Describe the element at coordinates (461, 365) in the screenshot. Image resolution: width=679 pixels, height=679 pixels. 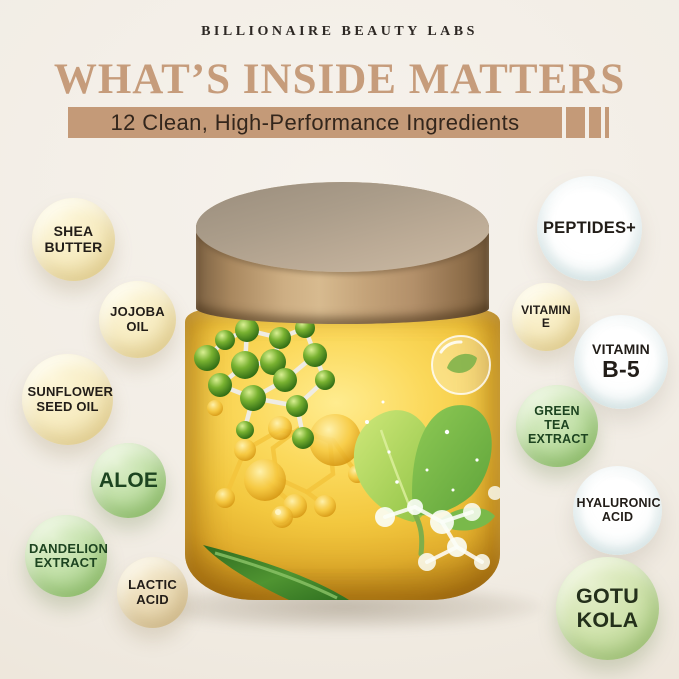
I see `leaf-bubble` at that location.